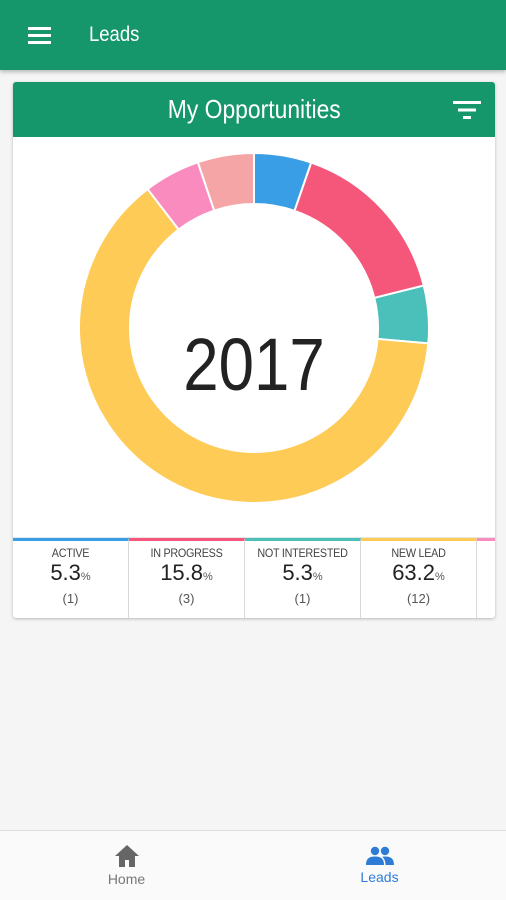 This screenshot has height=900, width=506. I want to click on app-bar: Leads, so click(253, 35).